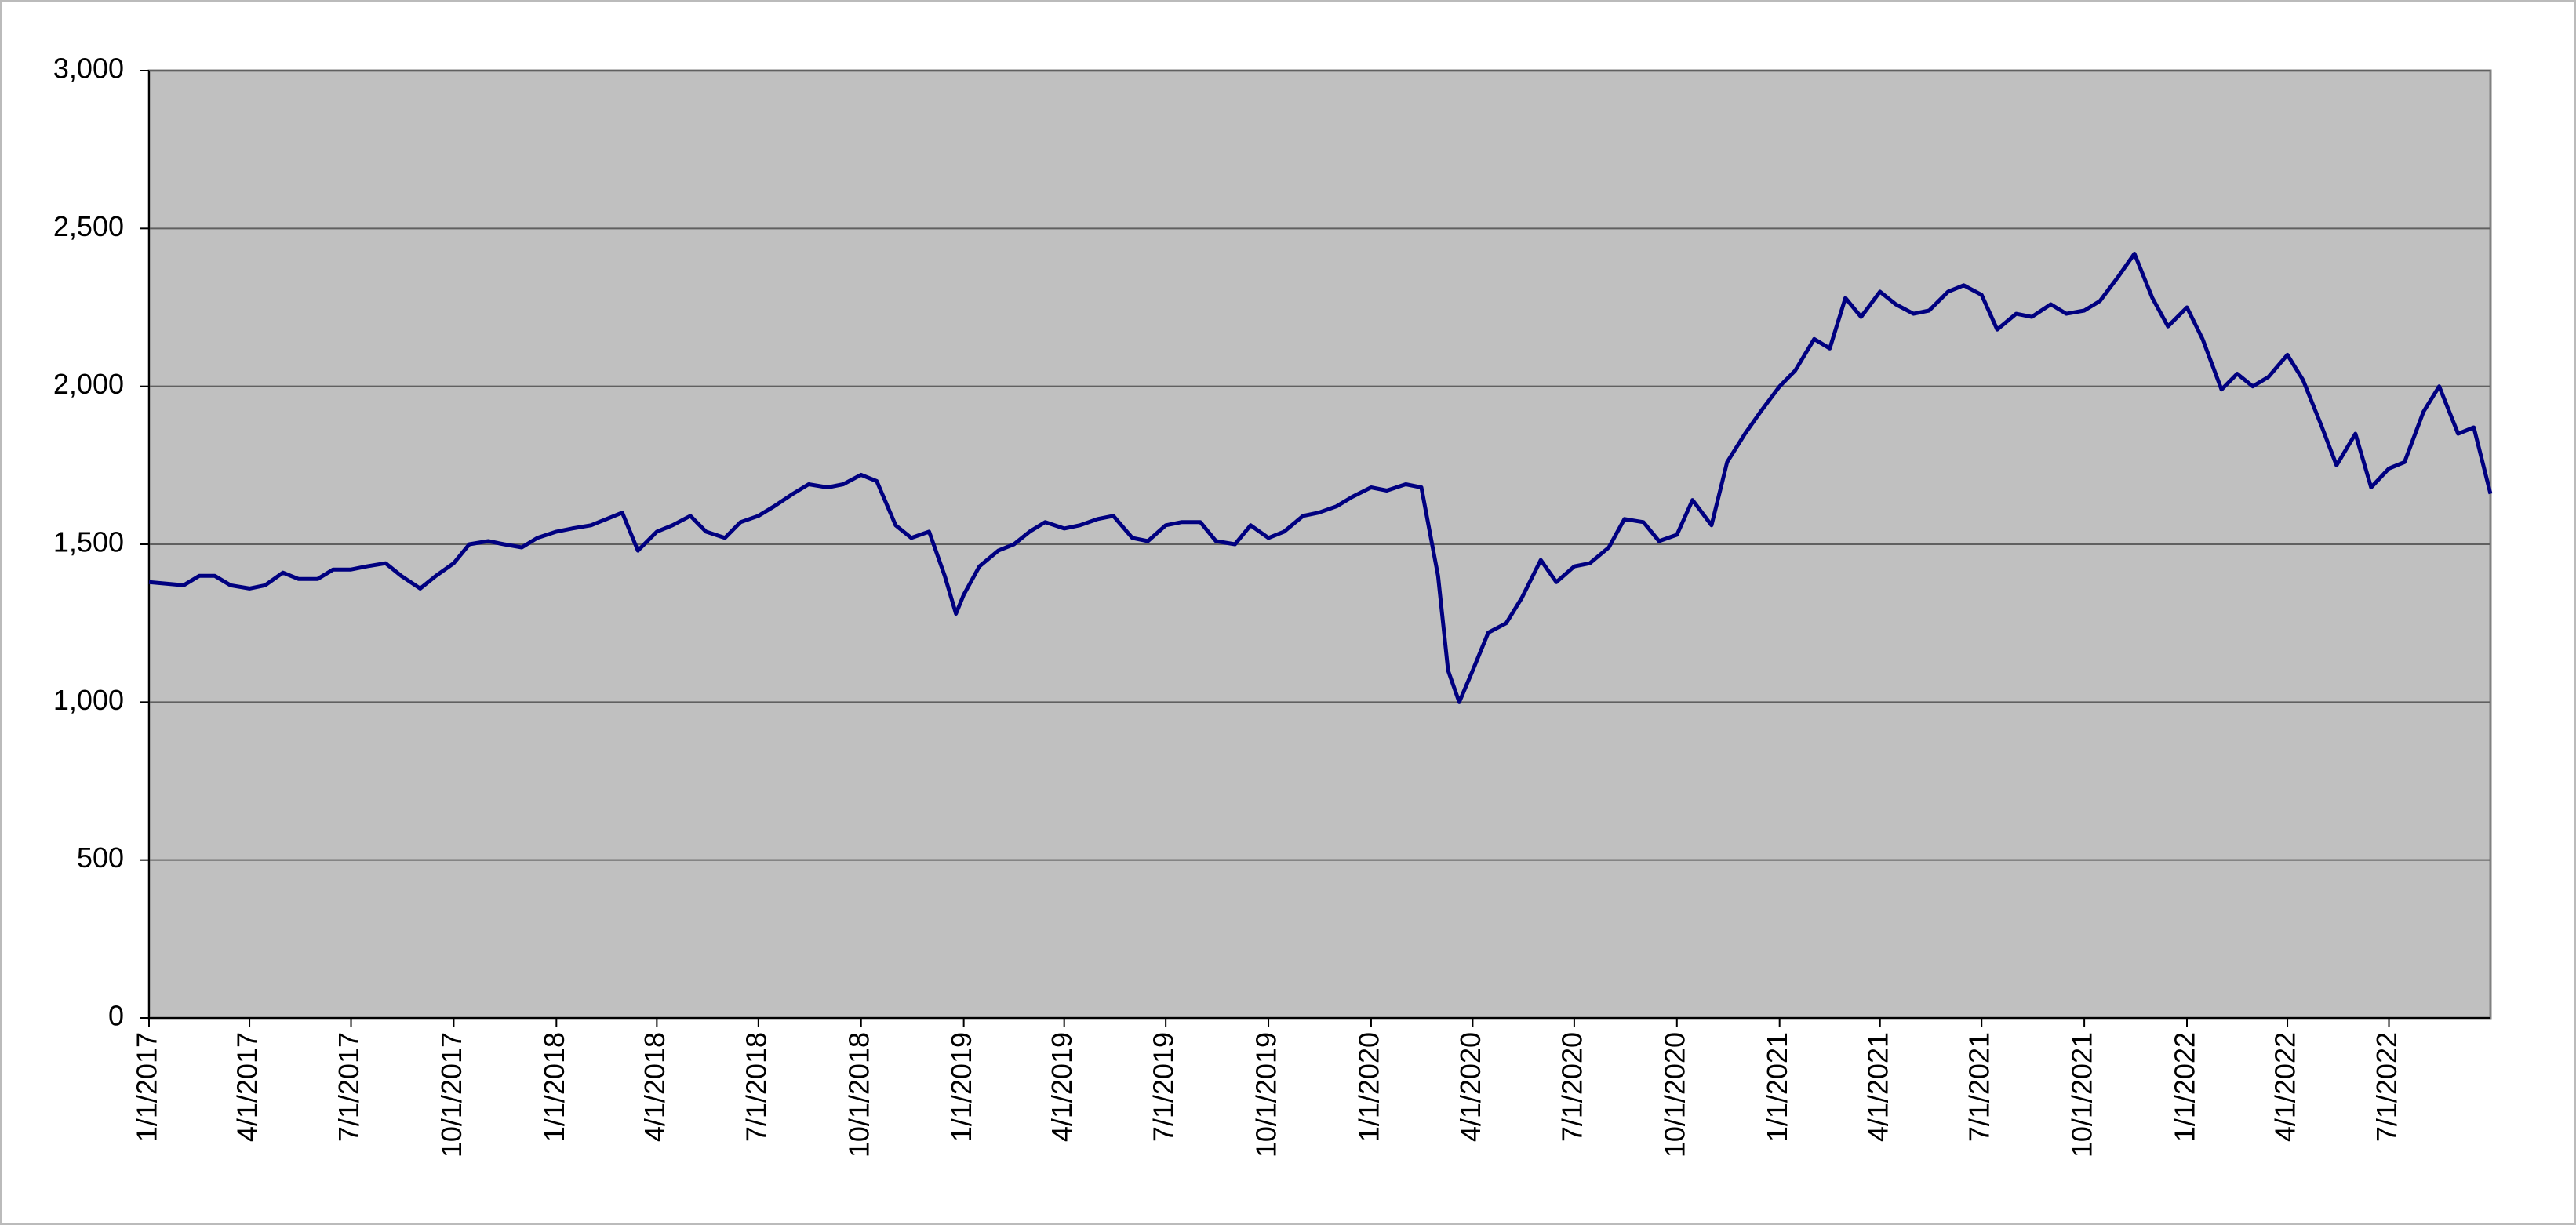  I want to click on x-tick-label: 4/1/2017, so click(247, 1087).